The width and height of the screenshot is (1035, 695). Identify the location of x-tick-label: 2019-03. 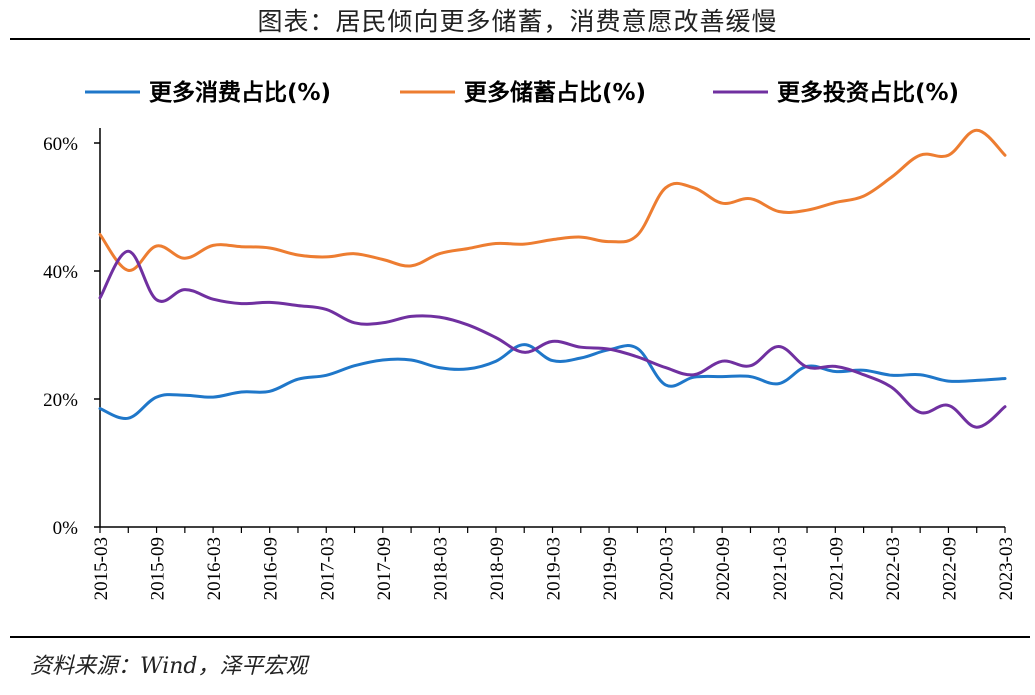
(554, 568).